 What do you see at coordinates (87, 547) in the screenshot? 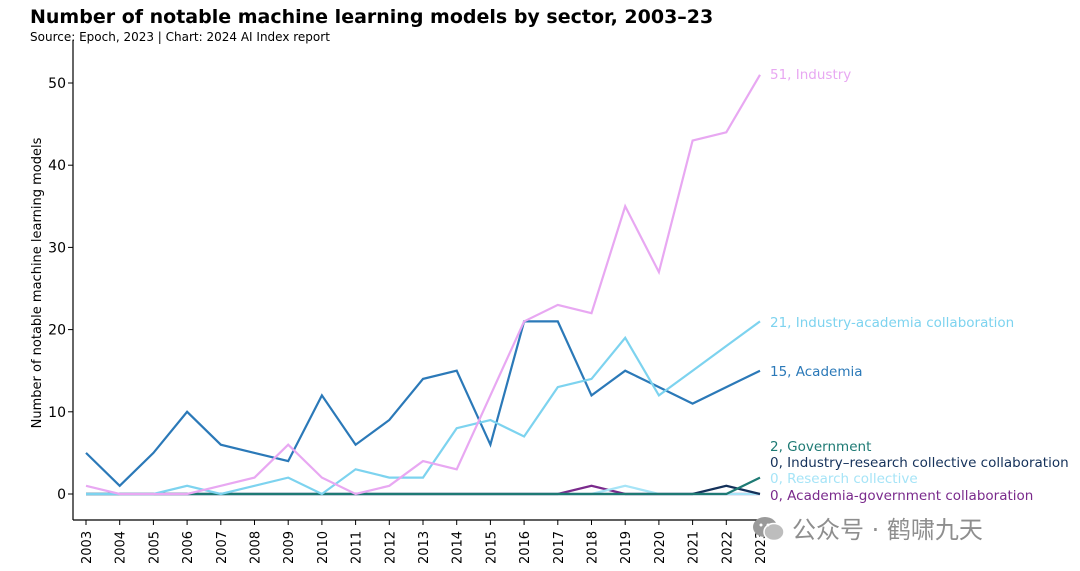
I see `x-tick-label: 2003` at bounding box center [87, 547].